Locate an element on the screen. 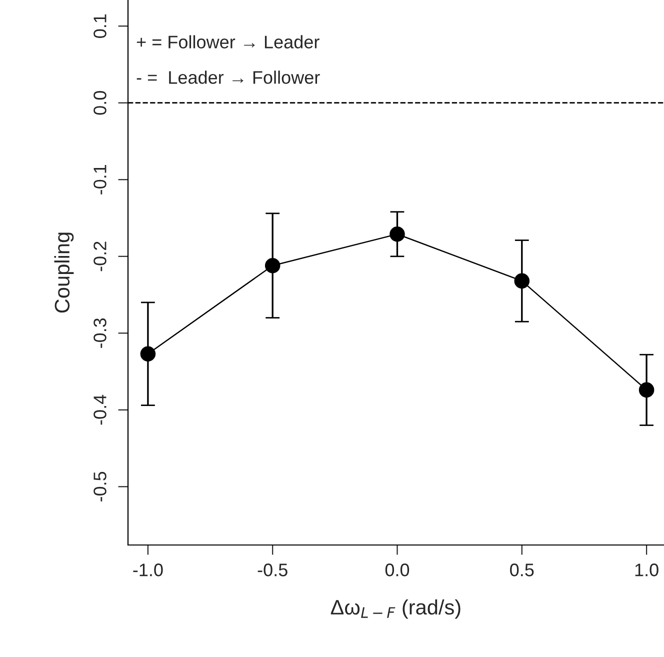 The image size is (664, 657). y-tick-label: 0.0 is located at coordinates (100, 103).